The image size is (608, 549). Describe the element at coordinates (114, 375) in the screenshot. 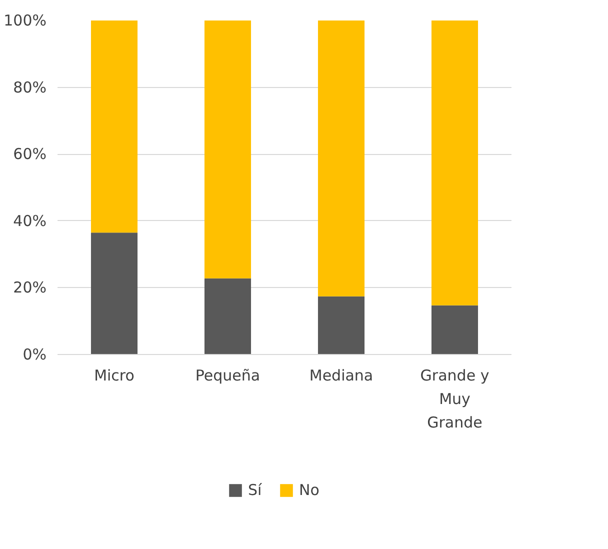

I see `x-tick-label: Micro` at that location.